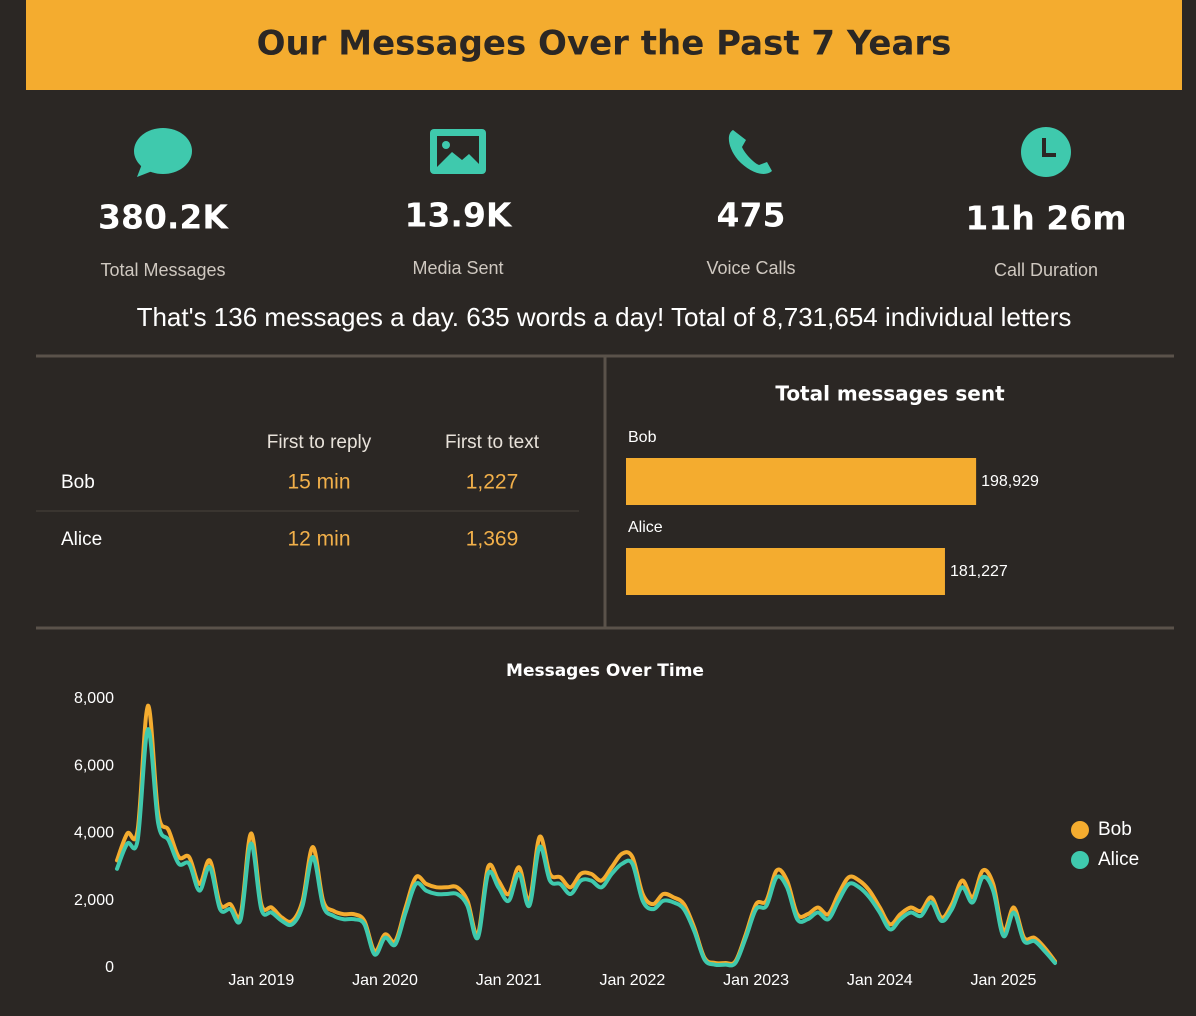 The image size is (1196, 1016). Describe the element at coordinates (1115, 829) in the screenshot. I see `legend-label: Bob` at that location.